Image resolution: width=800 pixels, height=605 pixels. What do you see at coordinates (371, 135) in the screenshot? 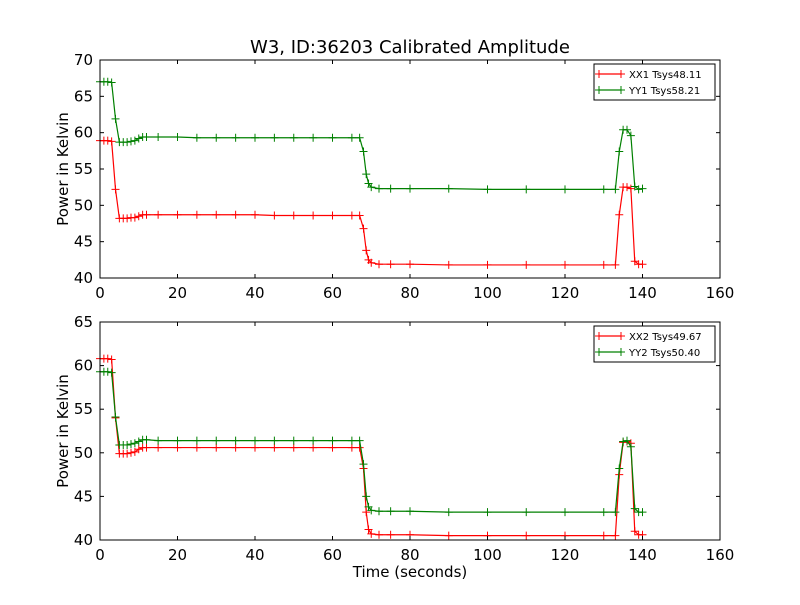
I see `series-line` at bounding box center [371, 135].